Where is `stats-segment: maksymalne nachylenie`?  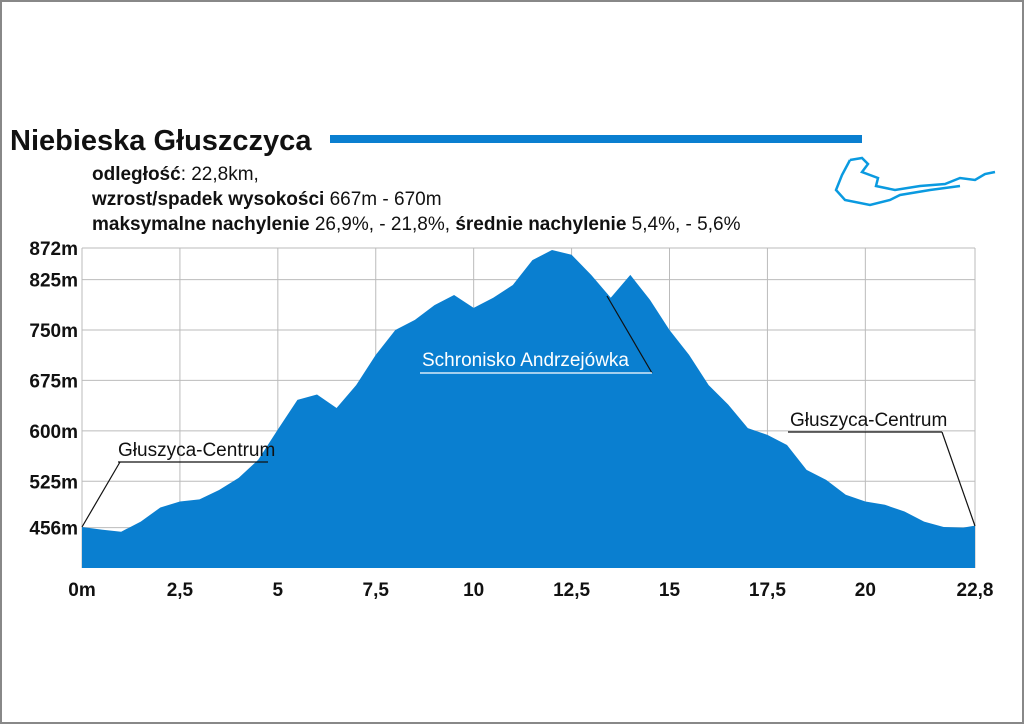
stats-segment: maksymalne nachylenie is located at coordinates (201, 224).